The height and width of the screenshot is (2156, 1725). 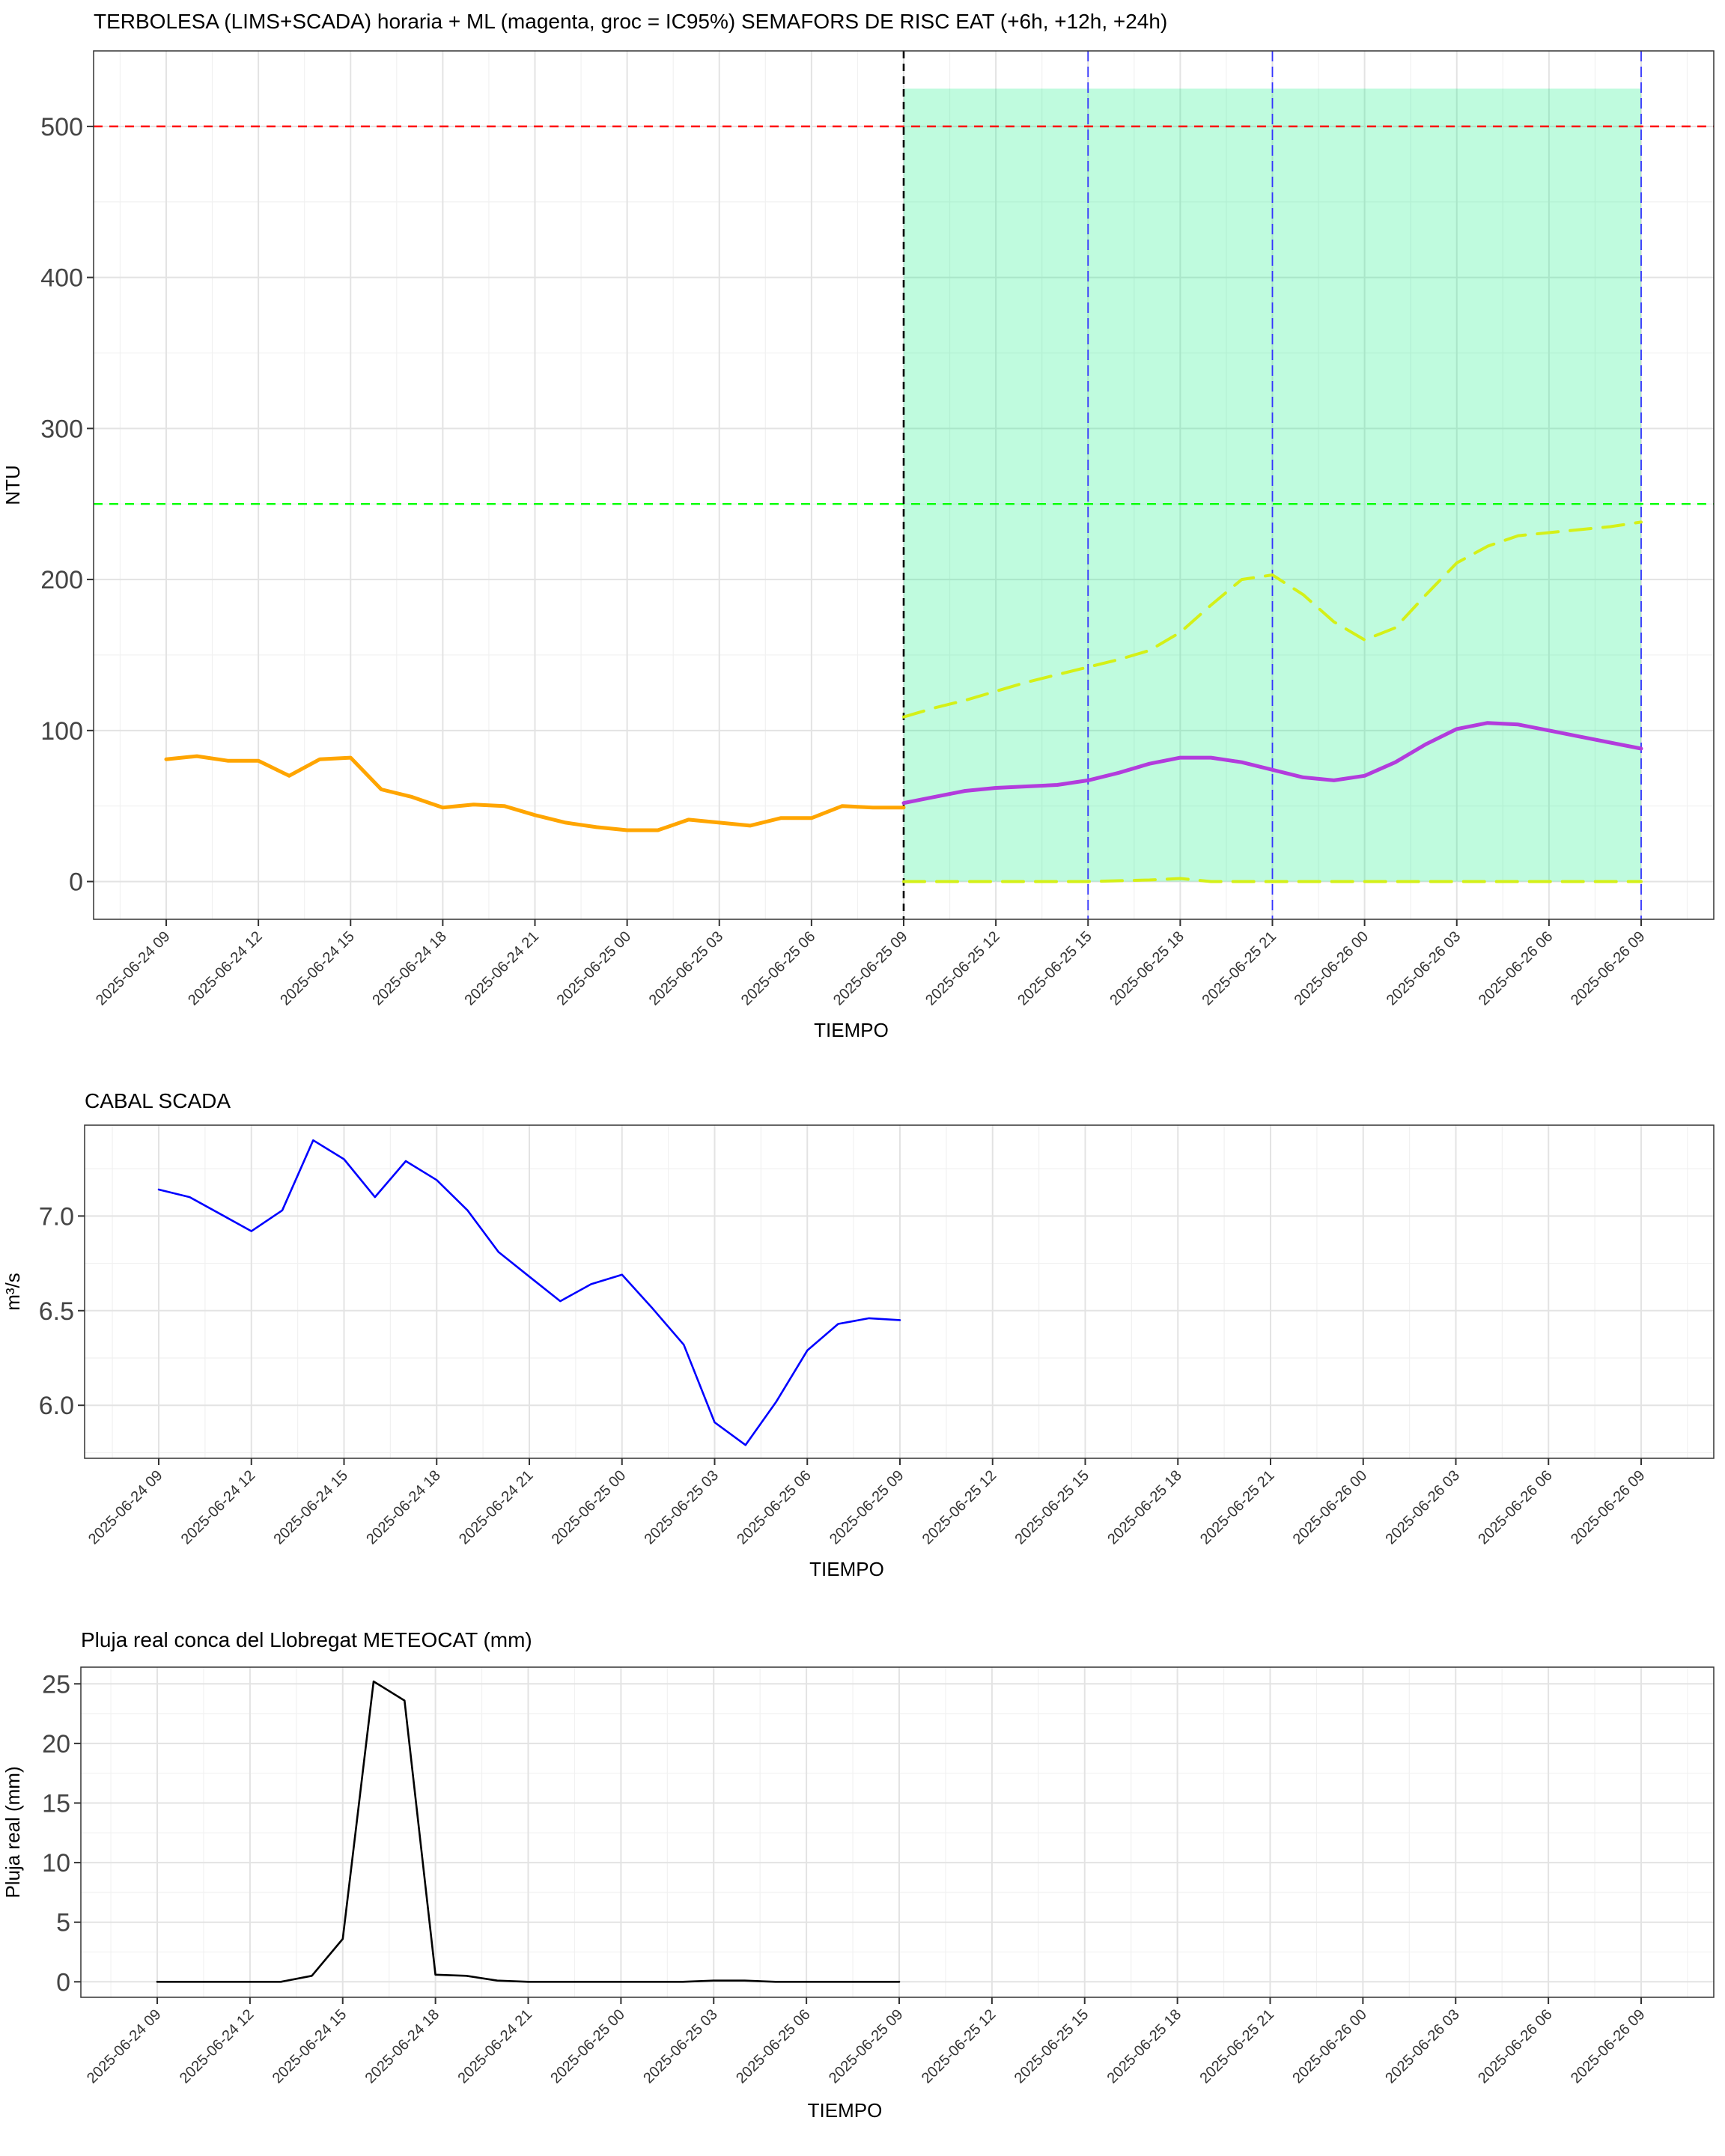 What do you see at coordinates (1272, 763) in the screenshot?
I see `series-ml_prediction` at bounding box center [1272, 763].